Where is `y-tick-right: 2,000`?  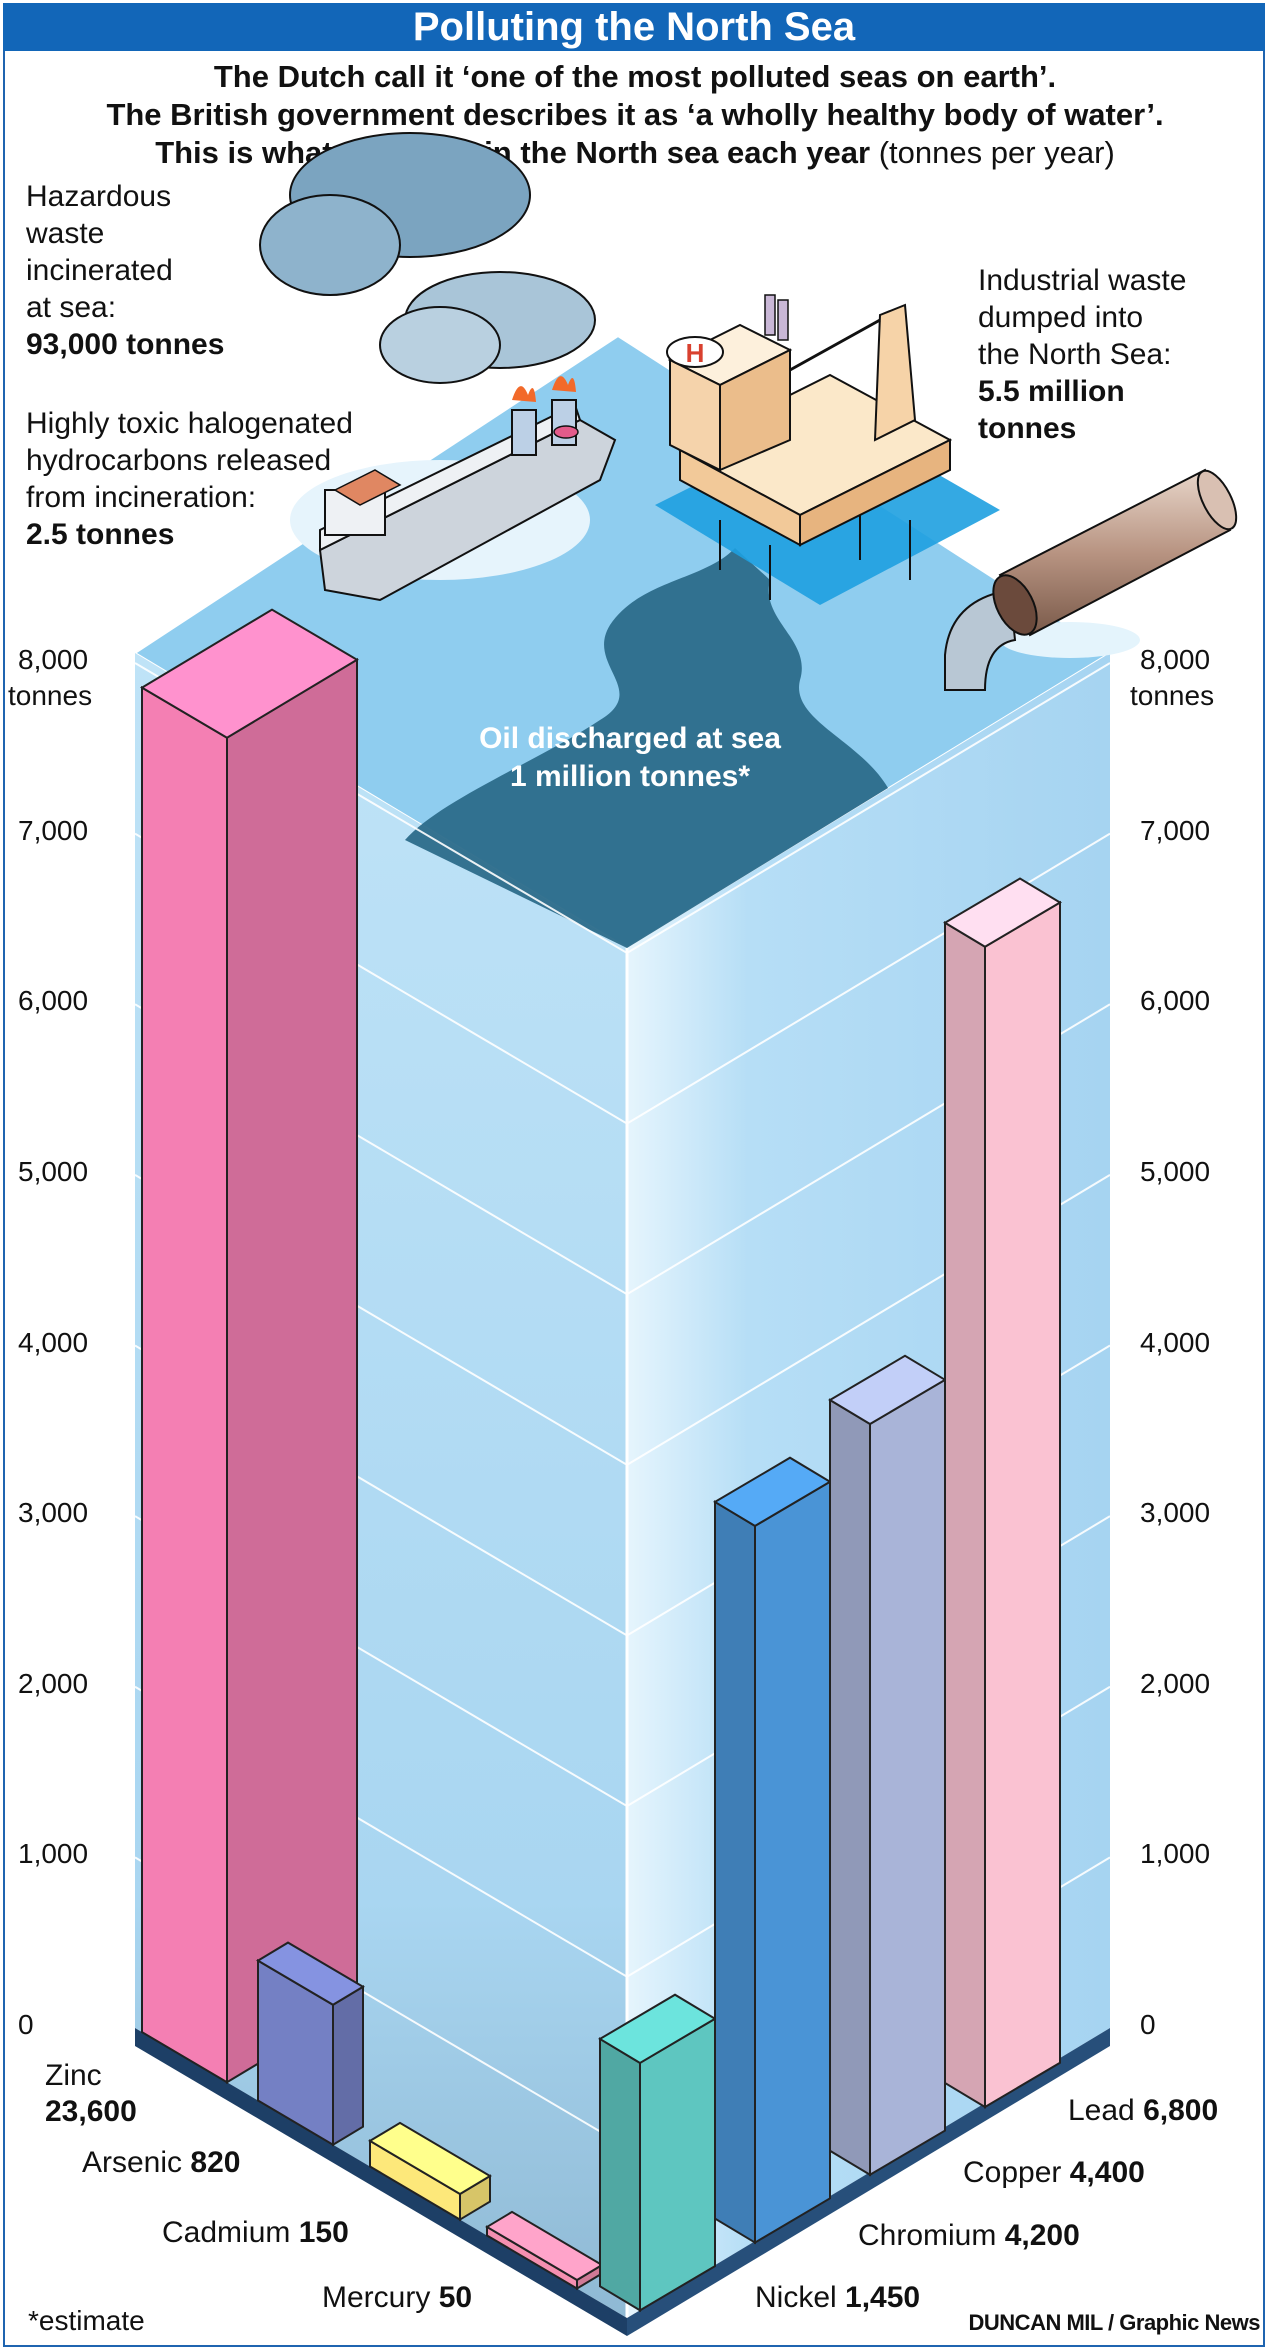
y-tick-right: 2,000 is located at coordinates (1175, 1683).